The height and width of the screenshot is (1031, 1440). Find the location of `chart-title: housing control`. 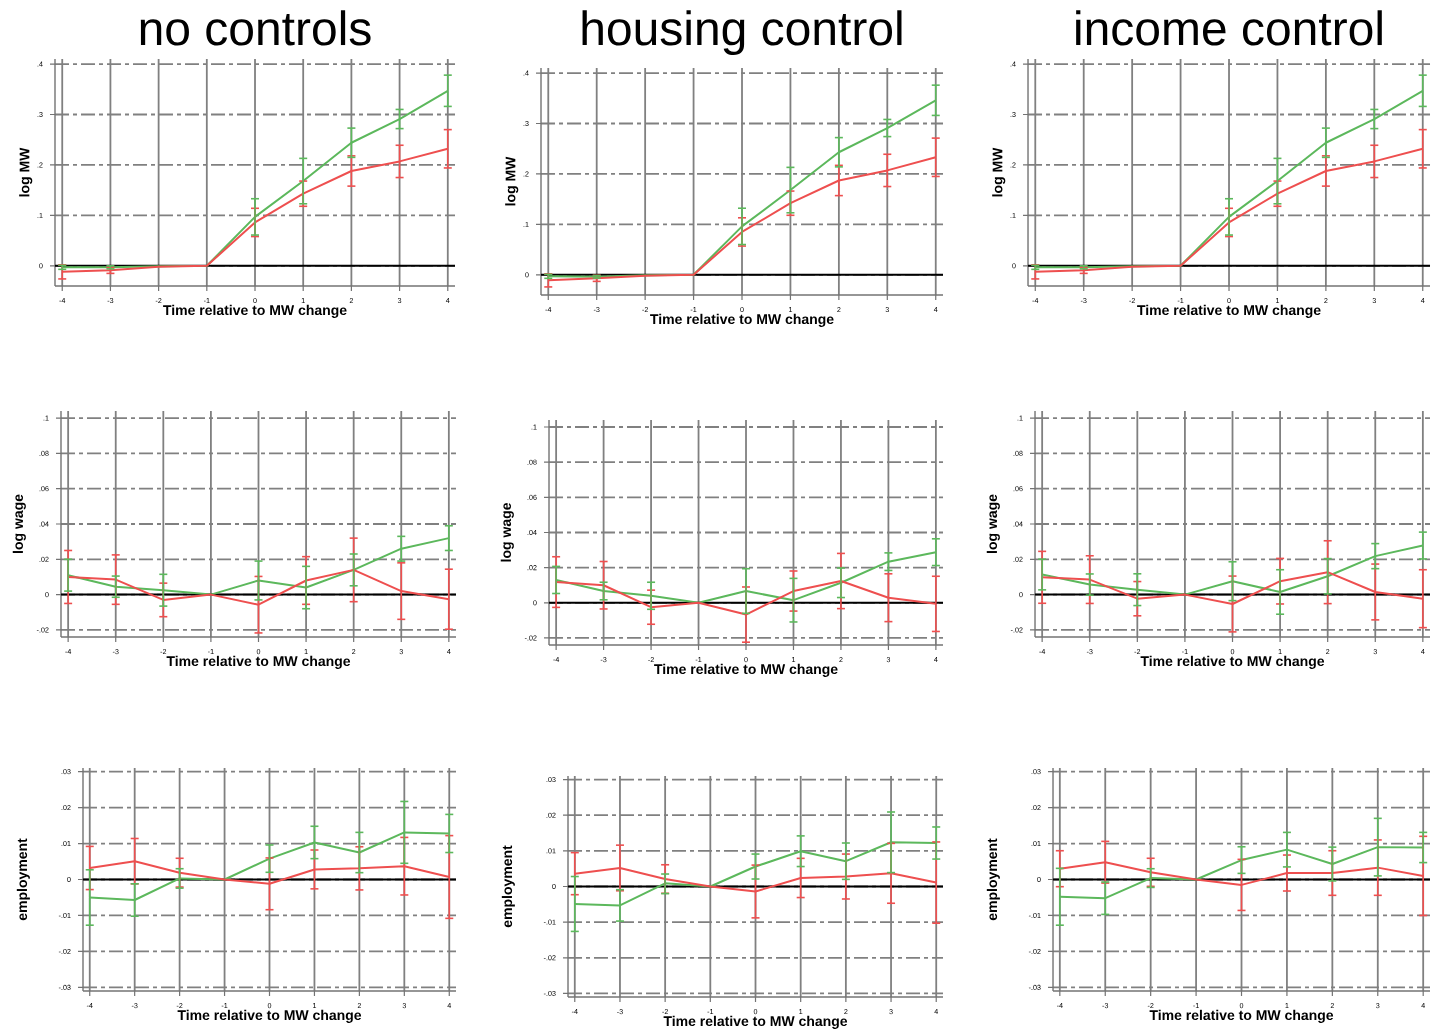

chart-title: housing control is located at coordinates (742, 33).